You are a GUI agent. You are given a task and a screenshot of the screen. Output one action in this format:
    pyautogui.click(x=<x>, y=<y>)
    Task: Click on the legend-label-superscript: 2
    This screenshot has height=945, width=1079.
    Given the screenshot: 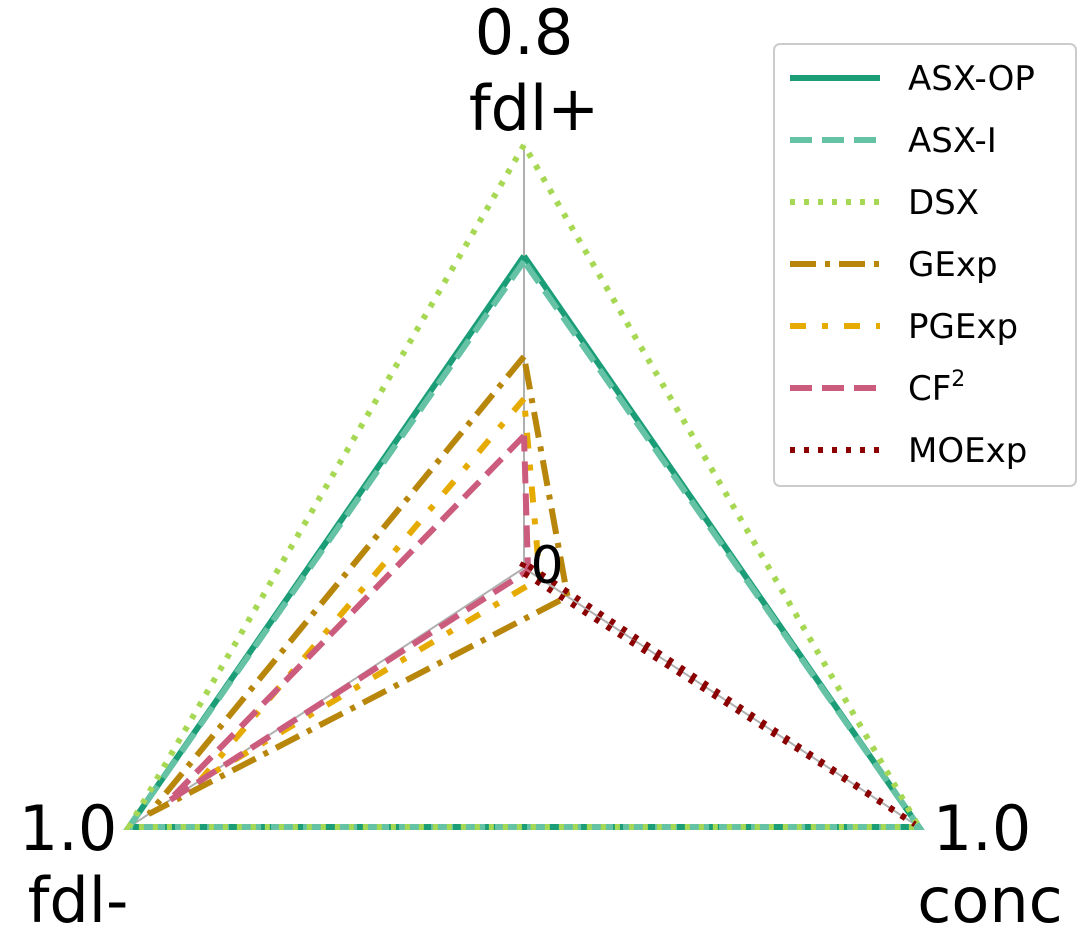 What is the action you would take?
    pyautogui.click(x=958, y=379)
    